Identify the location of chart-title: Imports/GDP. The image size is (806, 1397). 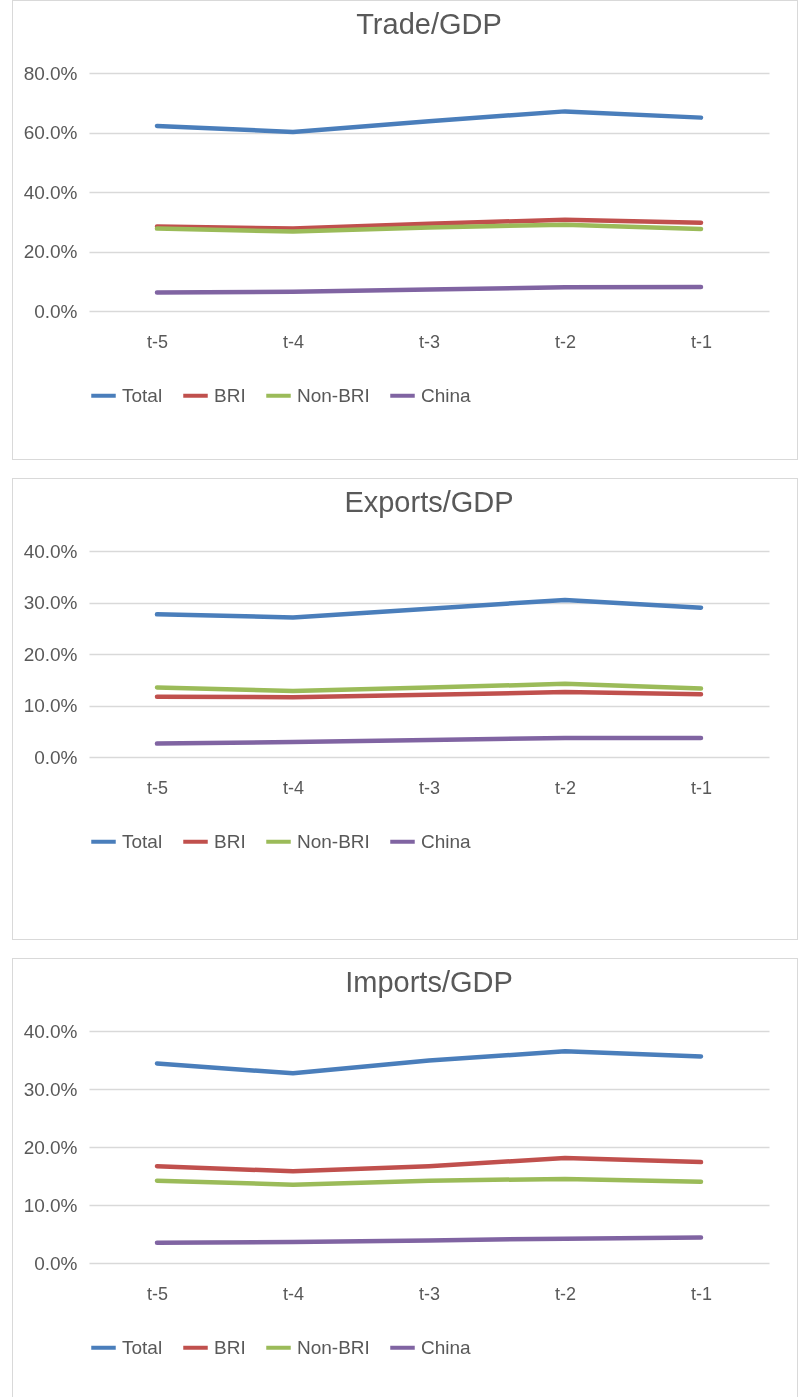
(429, 982).